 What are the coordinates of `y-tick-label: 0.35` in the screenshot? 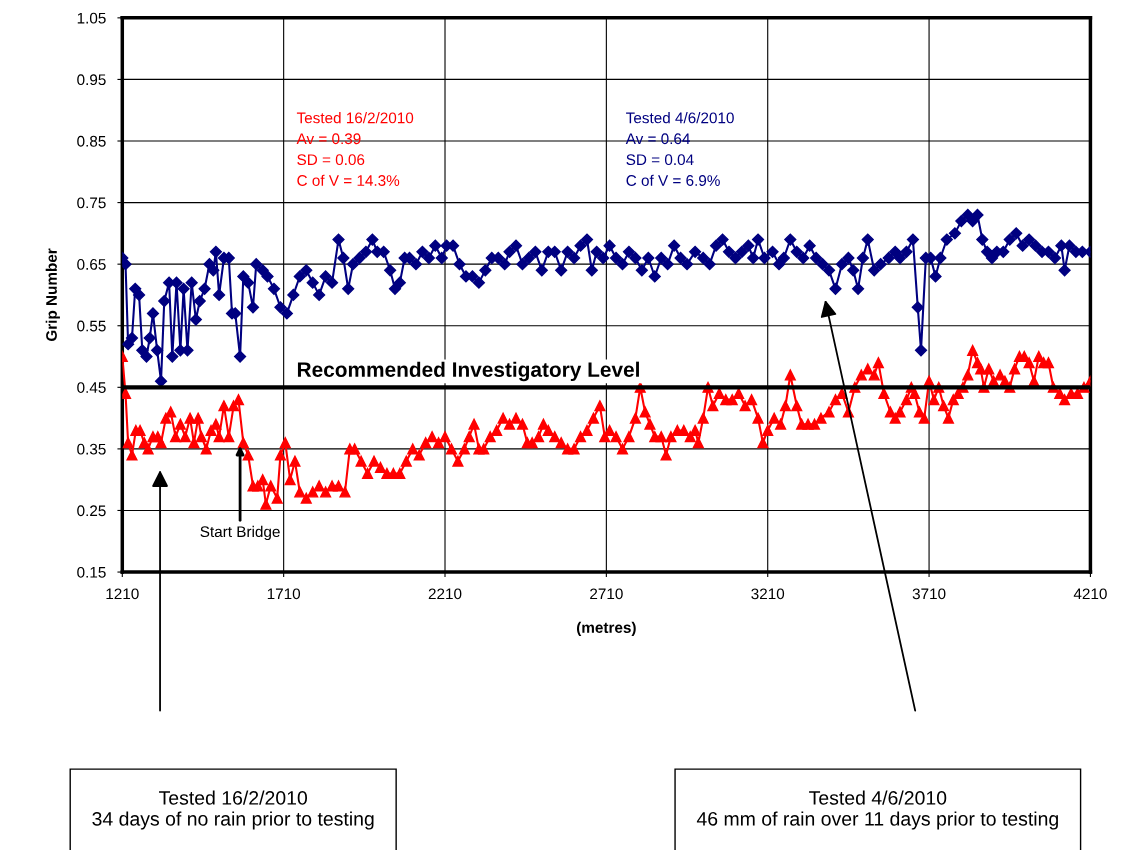 It's located at (91, 449).